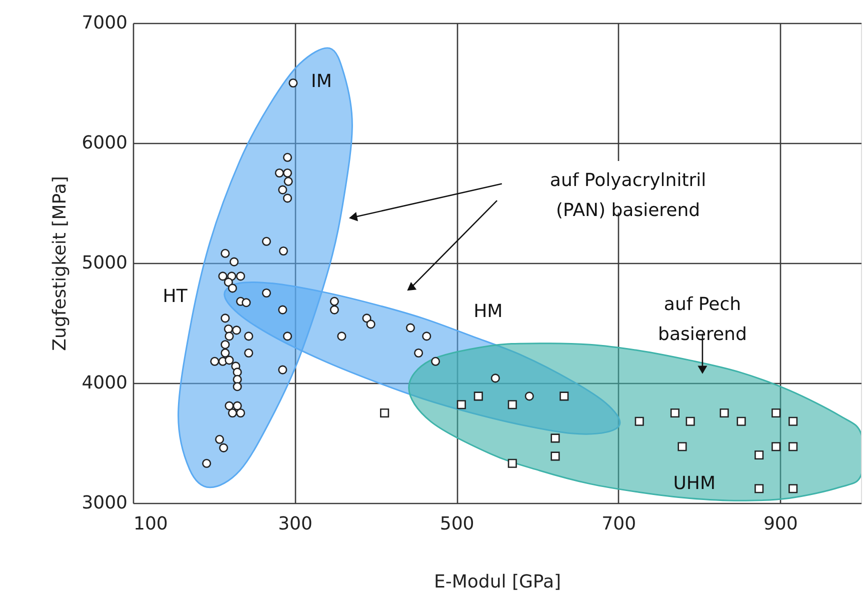  I want to click on annotation: auf Polyacrylnitril (PAN) basierend, so click(628, 196).